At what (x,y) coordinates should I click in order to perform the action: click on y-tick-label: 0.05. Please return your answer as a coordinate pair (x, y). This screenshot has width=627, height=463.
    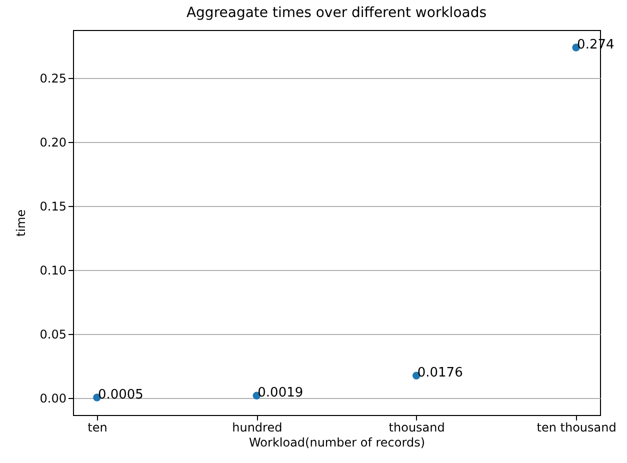
    Looking at the image, I should click on (53, 335).